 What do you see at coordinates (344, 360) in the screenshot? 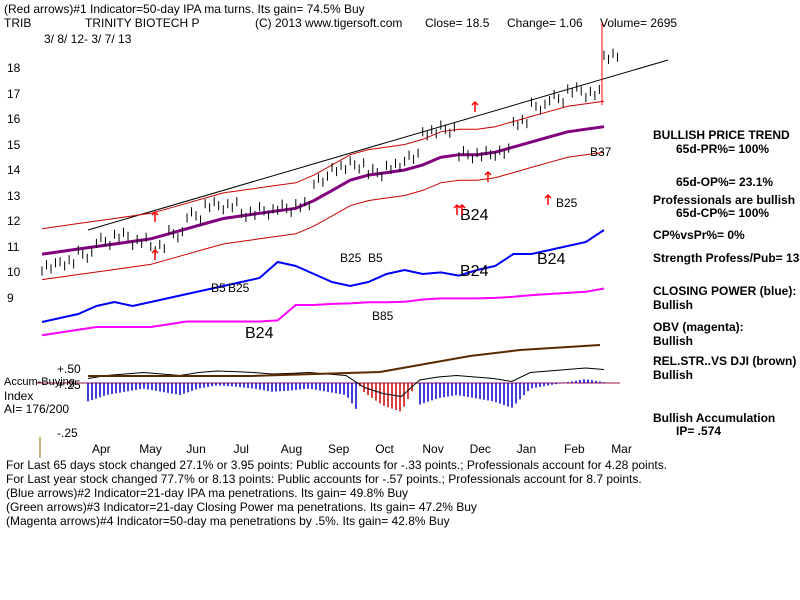
I see `relstr-line` at bounding box center [344, 360].